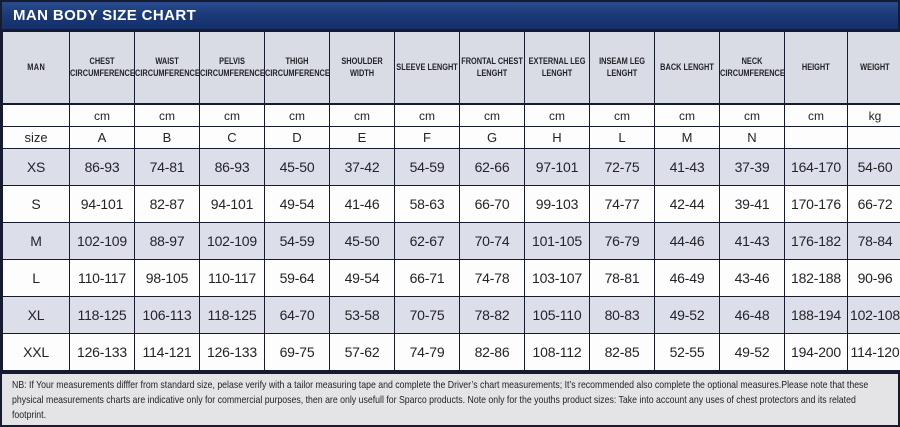 This screenshot has width=900, height=427. Describe the element at coordinates (816, 278) in the screenshot. I see `value-cell: 182-188` at that location.